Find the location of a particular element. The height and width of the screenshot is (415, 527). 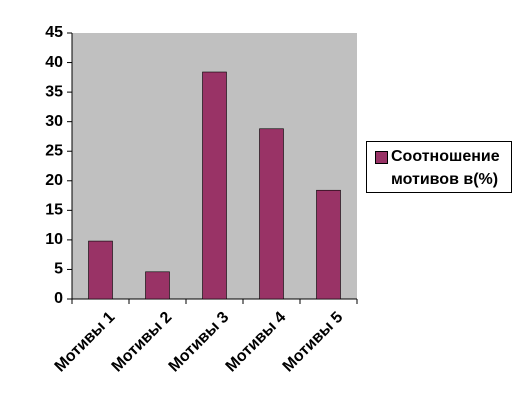

x-tick-label: Мотивы 3 is located at coordinates (199, 342).